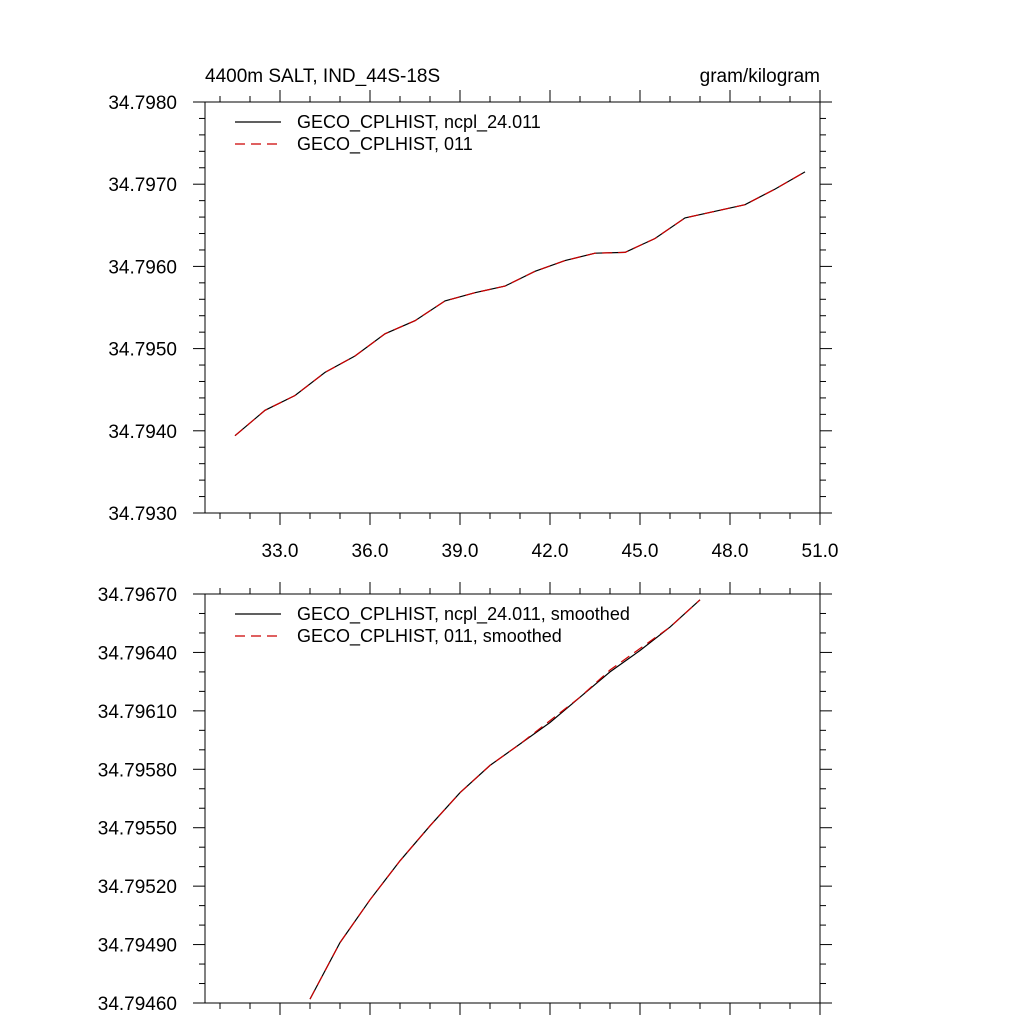 The width and height of the screenshot is (1024, 1029). I want to click on x-tick-label: 48.0, so click(730, 551).